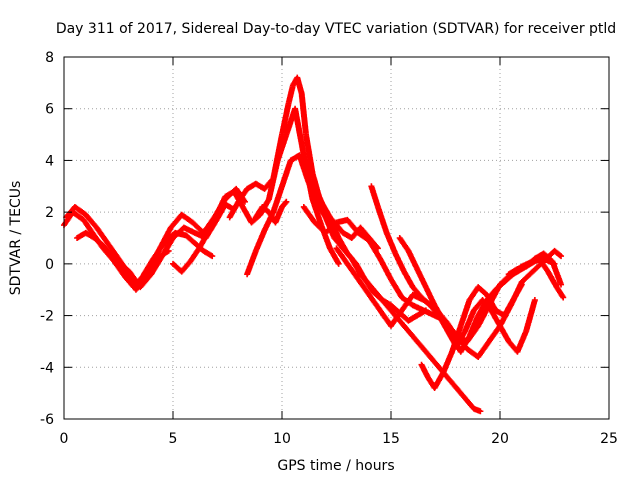 This screenshot has height=480, width=640. Describe the element at coordinates (335, 466) in the screenshot. I see `x-axis-label: GPS time / hours` at that location.